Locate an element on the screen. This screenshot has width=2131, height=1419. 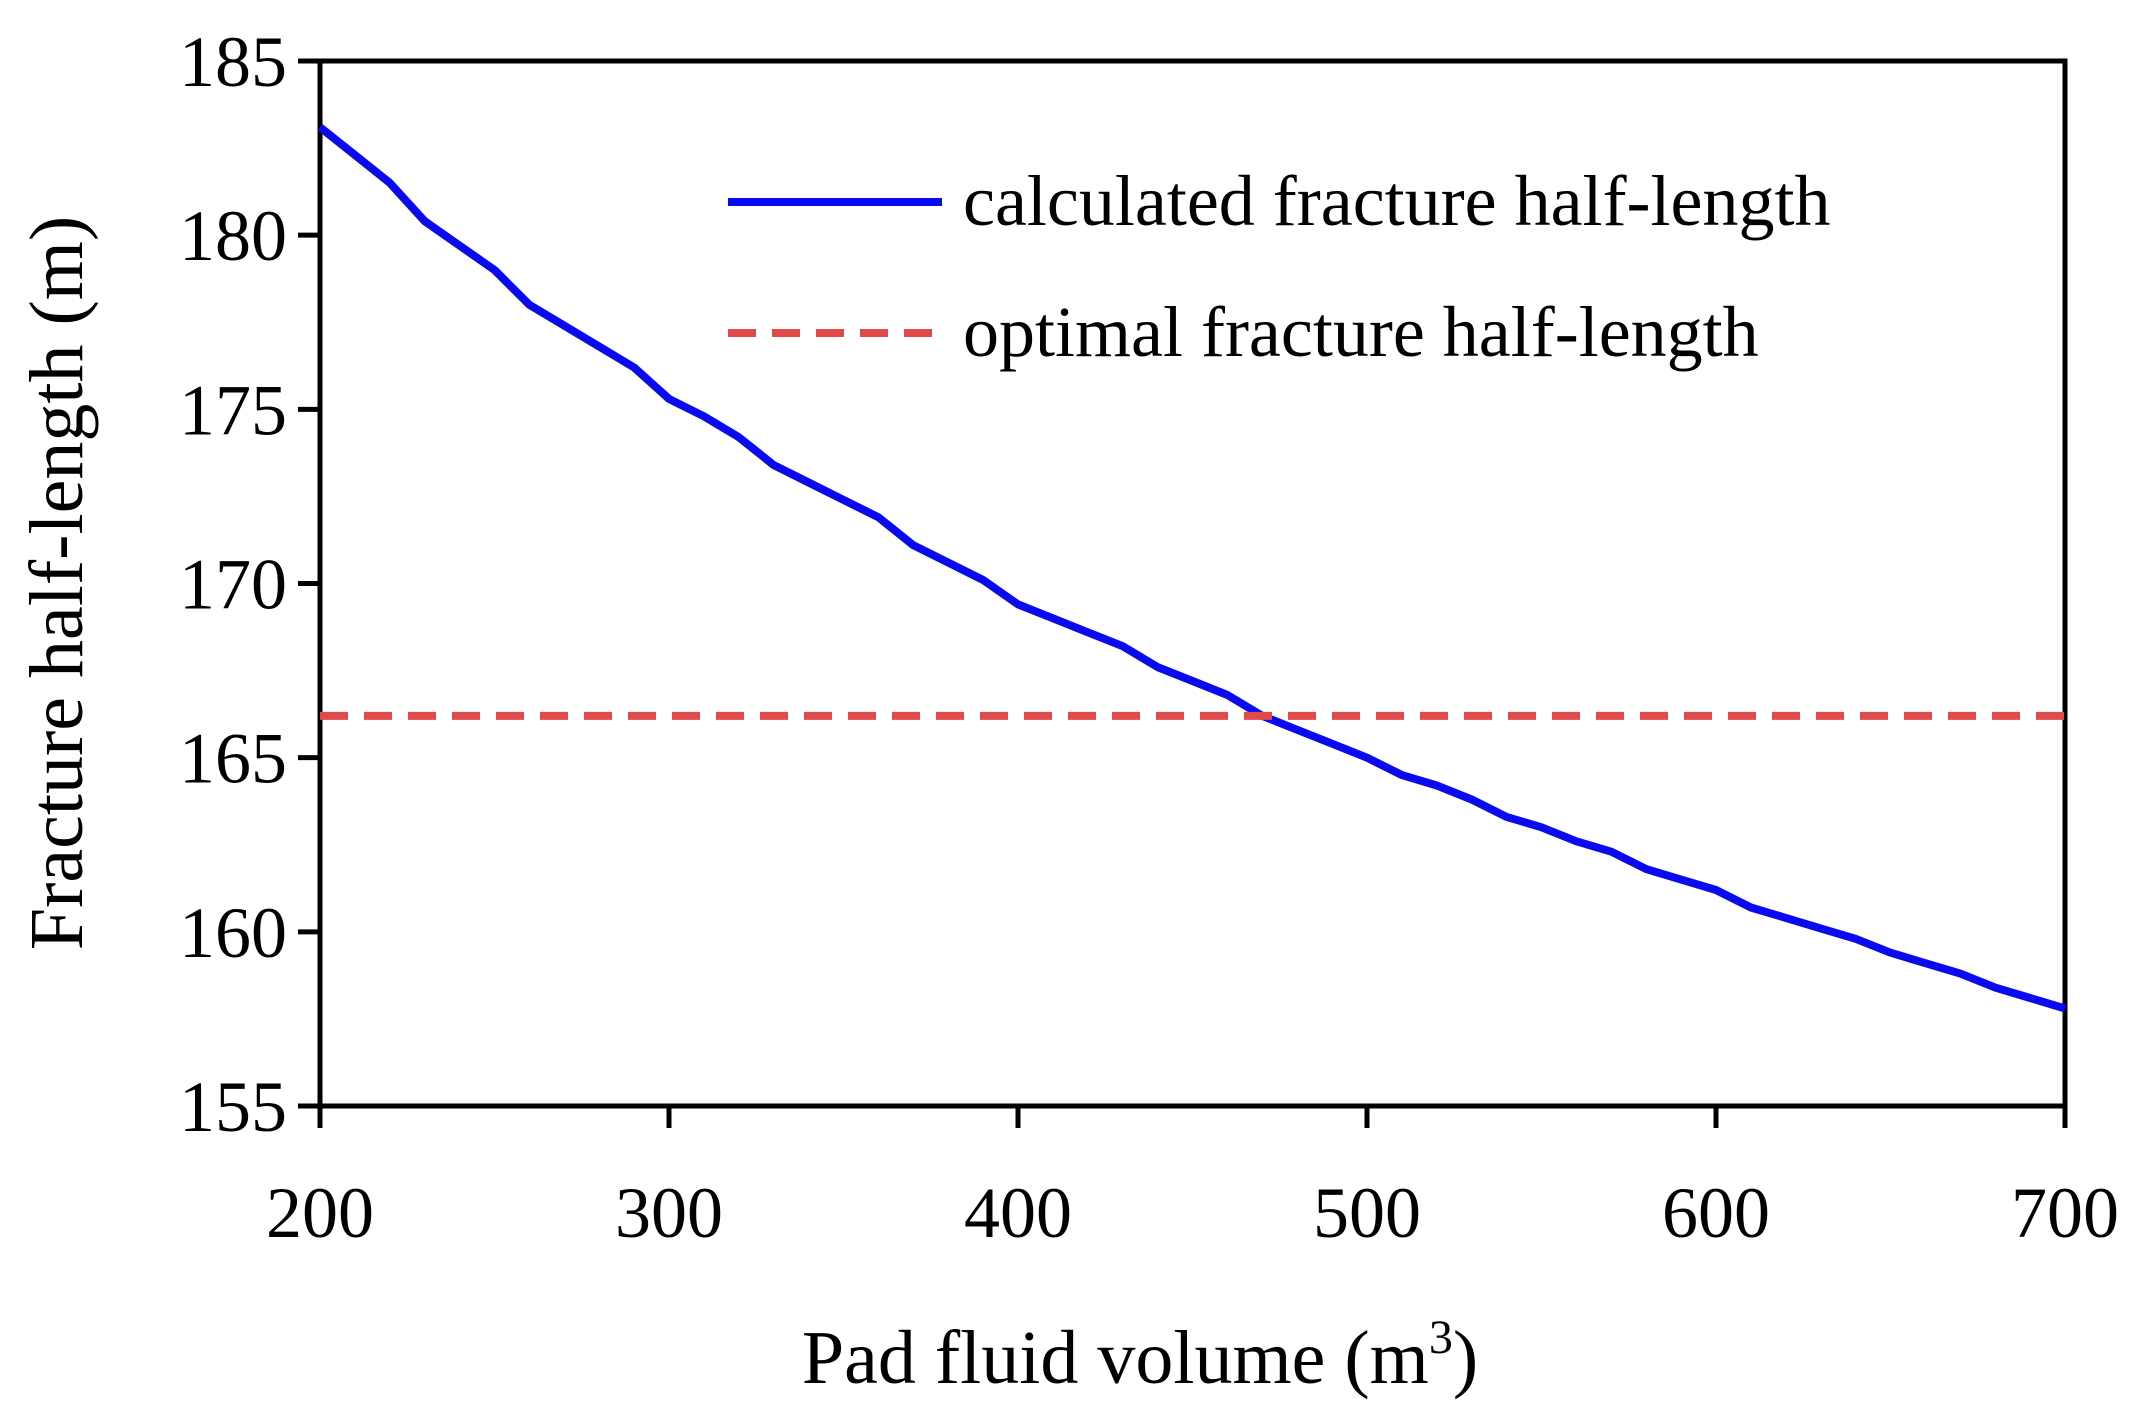
y-tick-label-160: 160 is located at coordinates (233, 933).